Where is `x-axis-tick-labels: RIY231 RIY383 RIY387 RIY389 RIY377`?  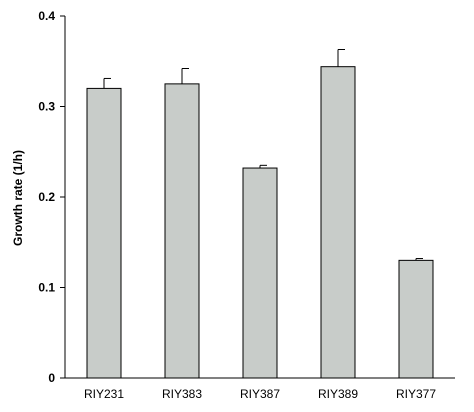 x-axis-tick-labels: RIY231 RIY383 RIY387 RIY389 RIY377 is located at coordinates (260, 394).